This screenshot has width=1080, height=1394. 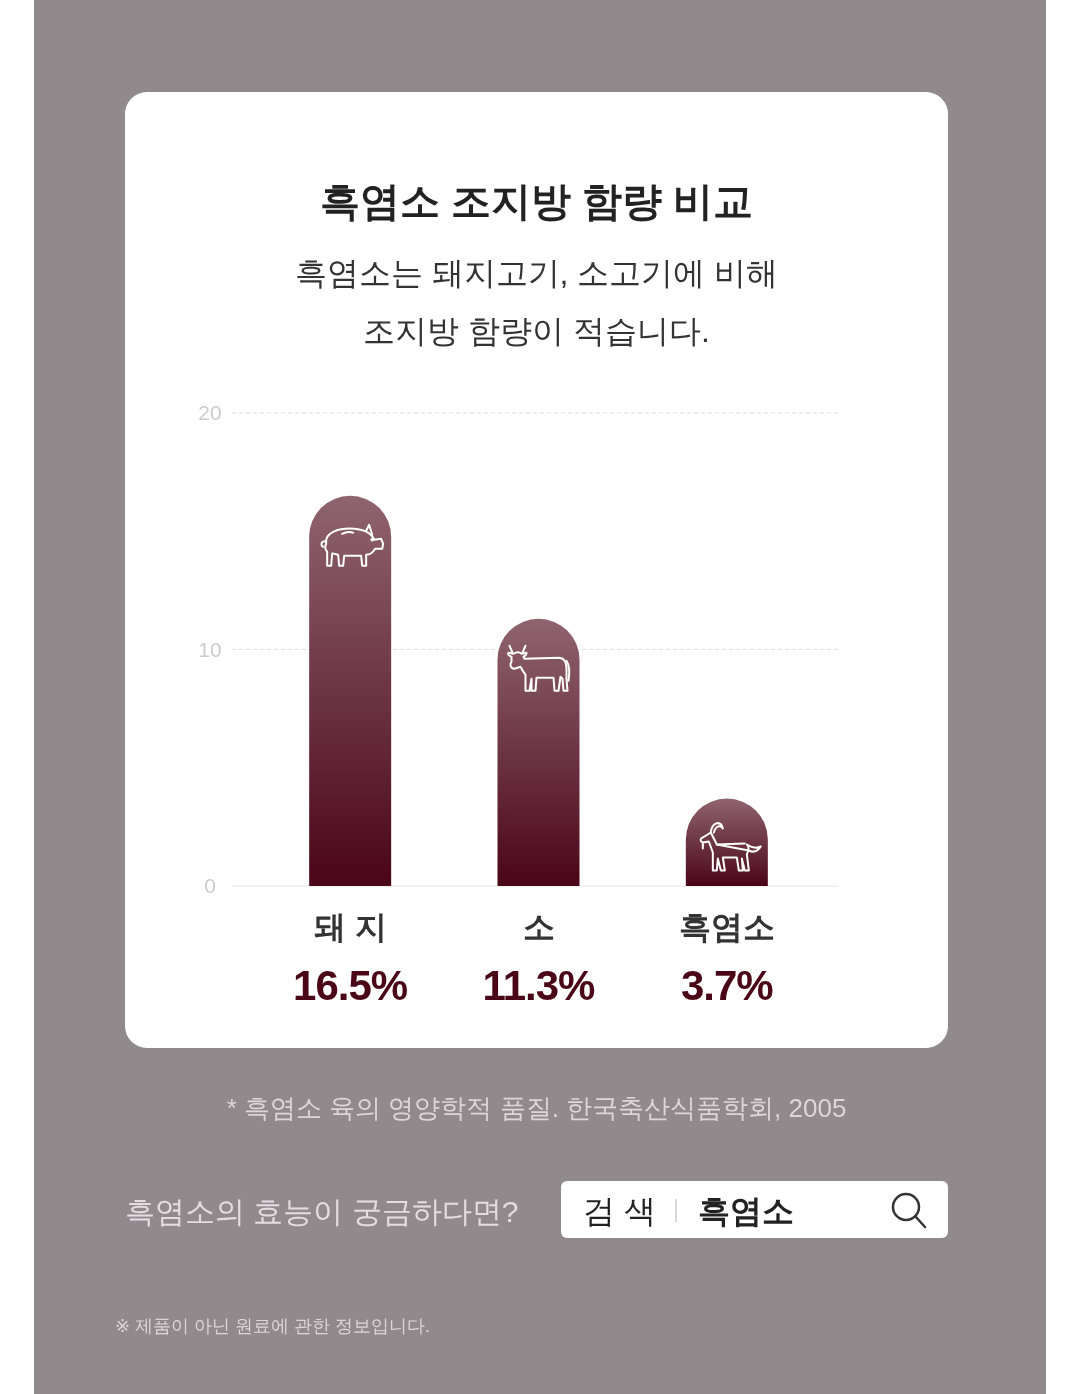 I want to click on text: 흑염소, so click(x=746, y=1211).